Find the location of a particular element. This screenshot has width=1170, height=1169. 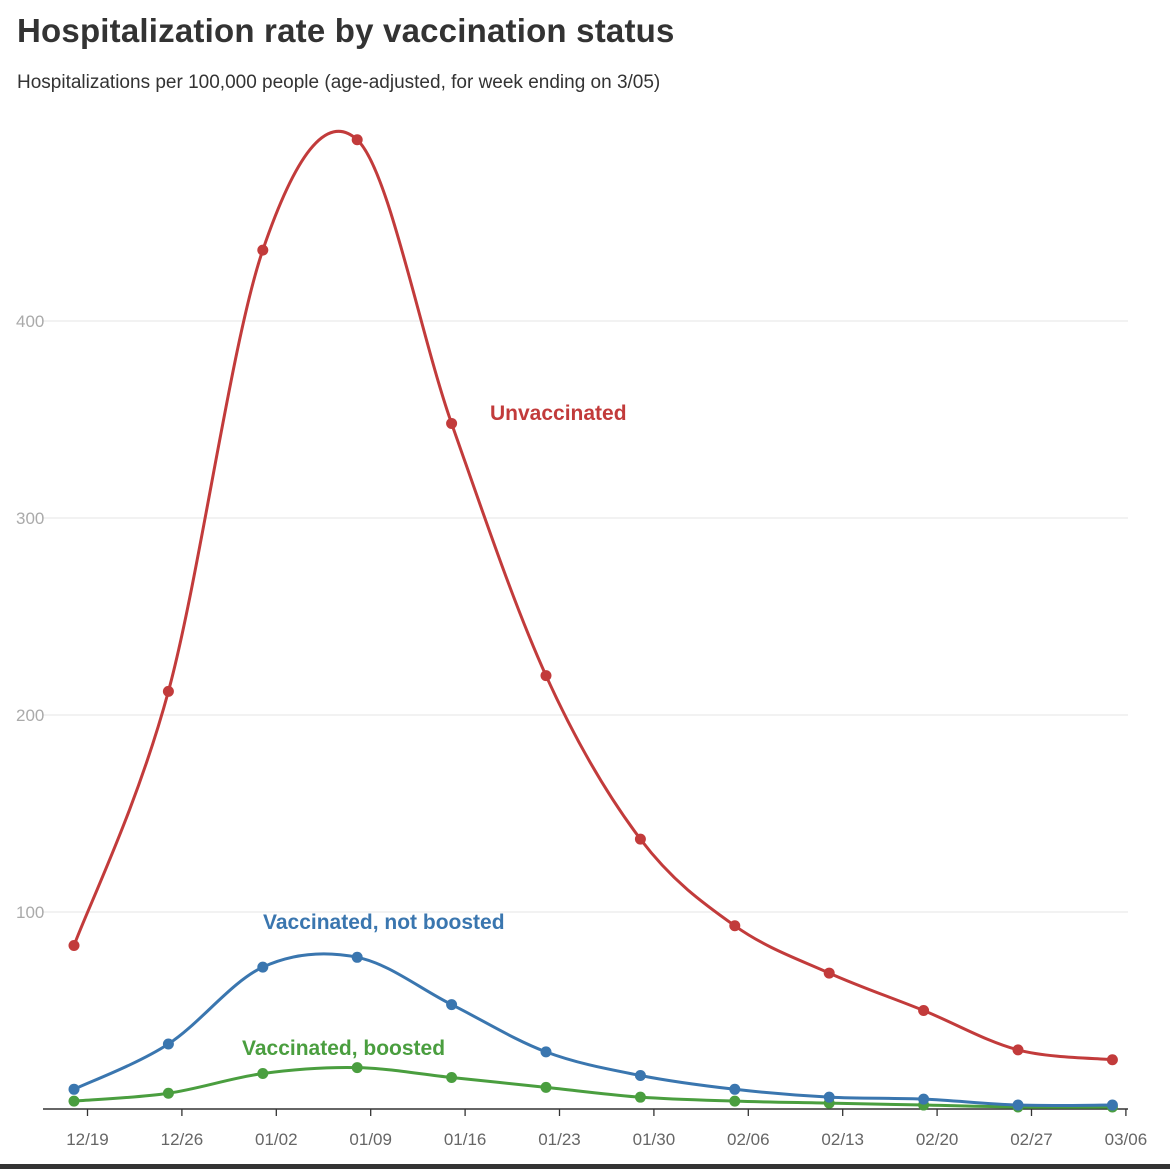

y-tick-label: 100 is located at coordinates (30, 912).